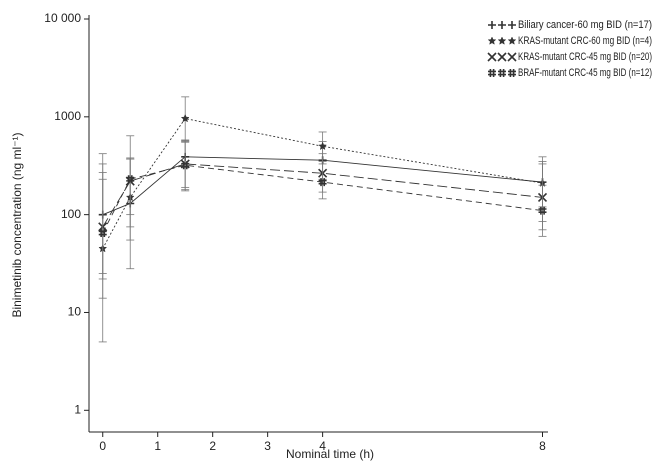 This screenshot has height=467, width=658. What do you see at coordinates (322, 199) in the screenshot?
I see `series-line` at bounding box center [322, 199].